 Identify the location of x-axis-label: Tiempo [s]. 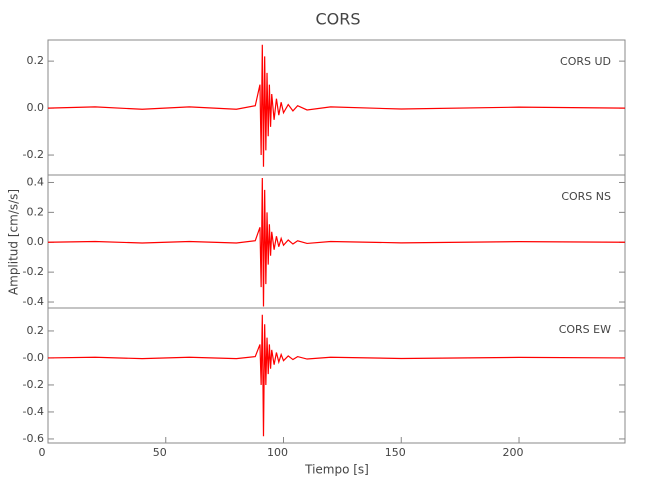
(336, 470).